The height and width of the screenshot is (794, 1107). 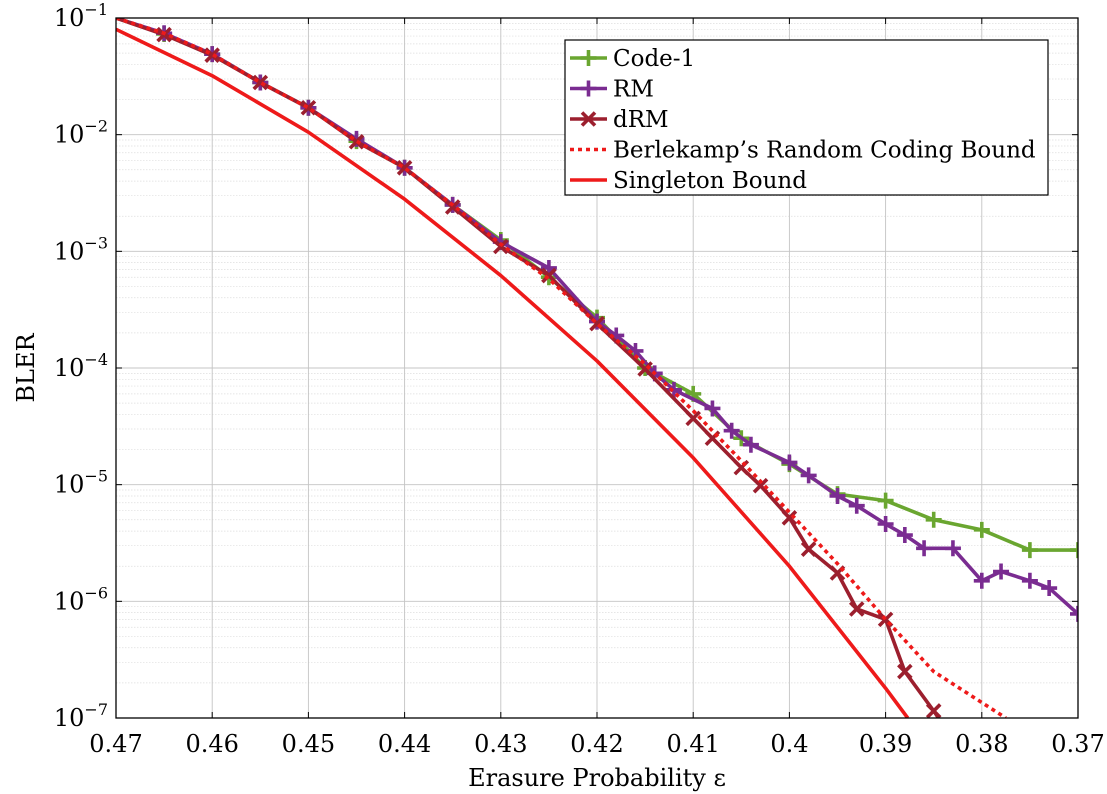 What do you see at coordinates (1077, 744) in the screenshot?
I see `x-tick-label: 0.37` at bounding box center [1077, 744].